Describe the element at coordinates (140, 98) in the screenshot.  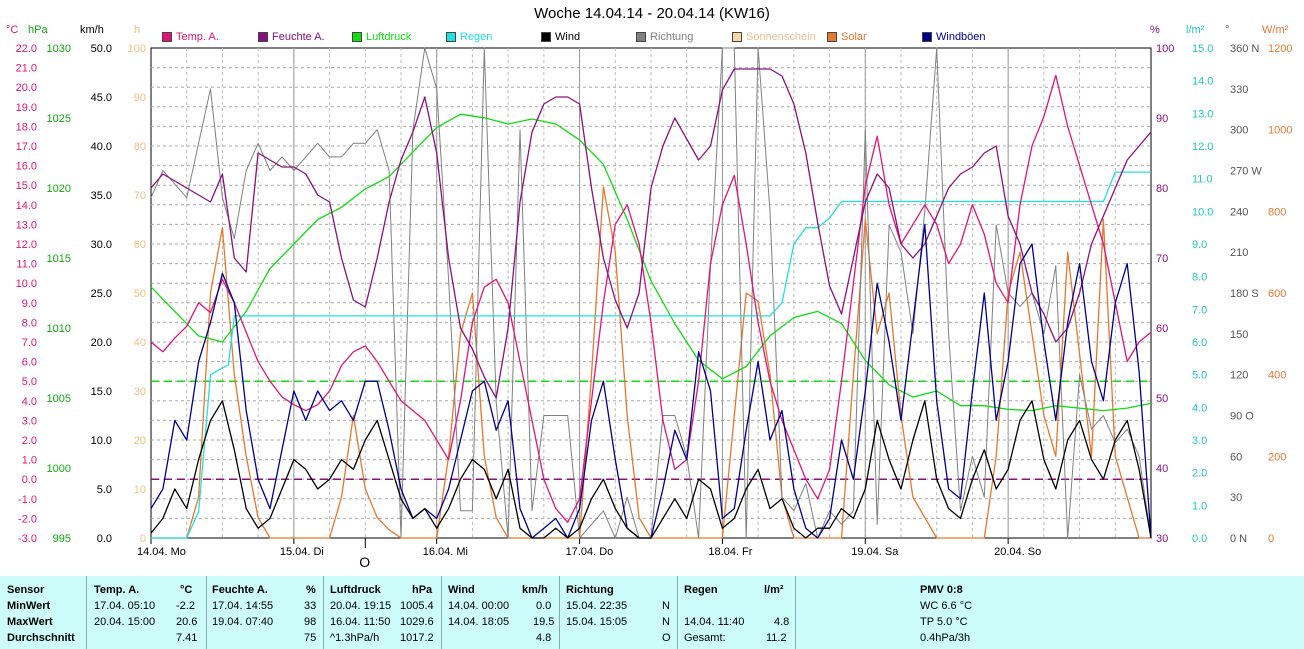
I see `sunshine-tick-label: 90` at that location.